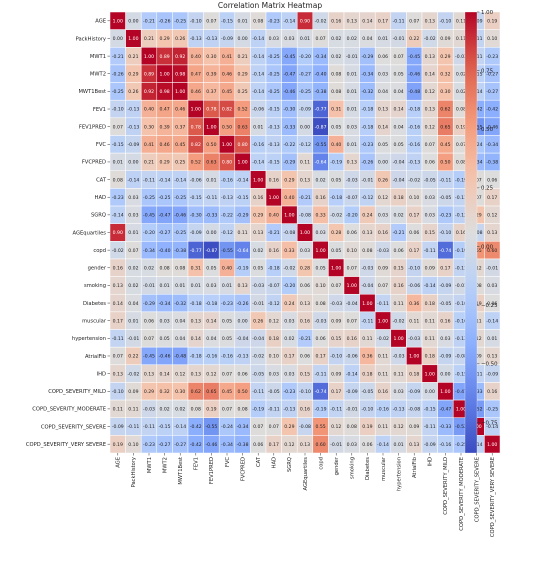  Describe the element at coordinates (430, 286) in the screenshot. I see `cell-value-label: -0.14` at that location.